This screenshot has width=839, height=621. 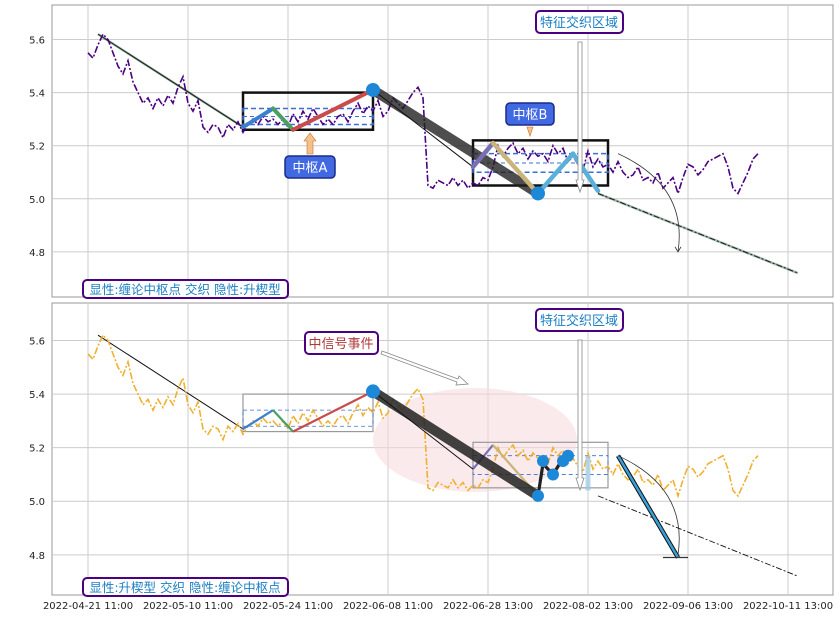 I want to click on top-y-tick-1: 5.0, so click(x=37, y=200).